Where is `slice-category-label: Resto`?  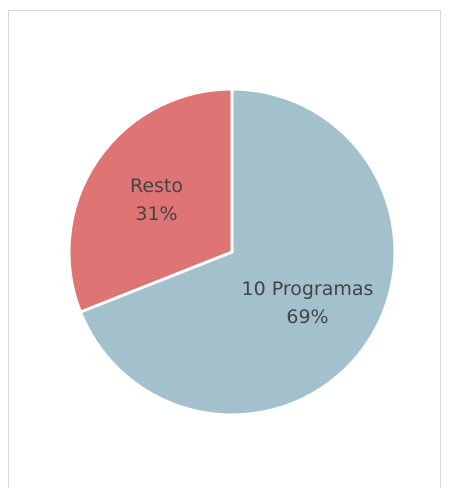 slice-category-label: Resto is located at coordinates (156, 186).